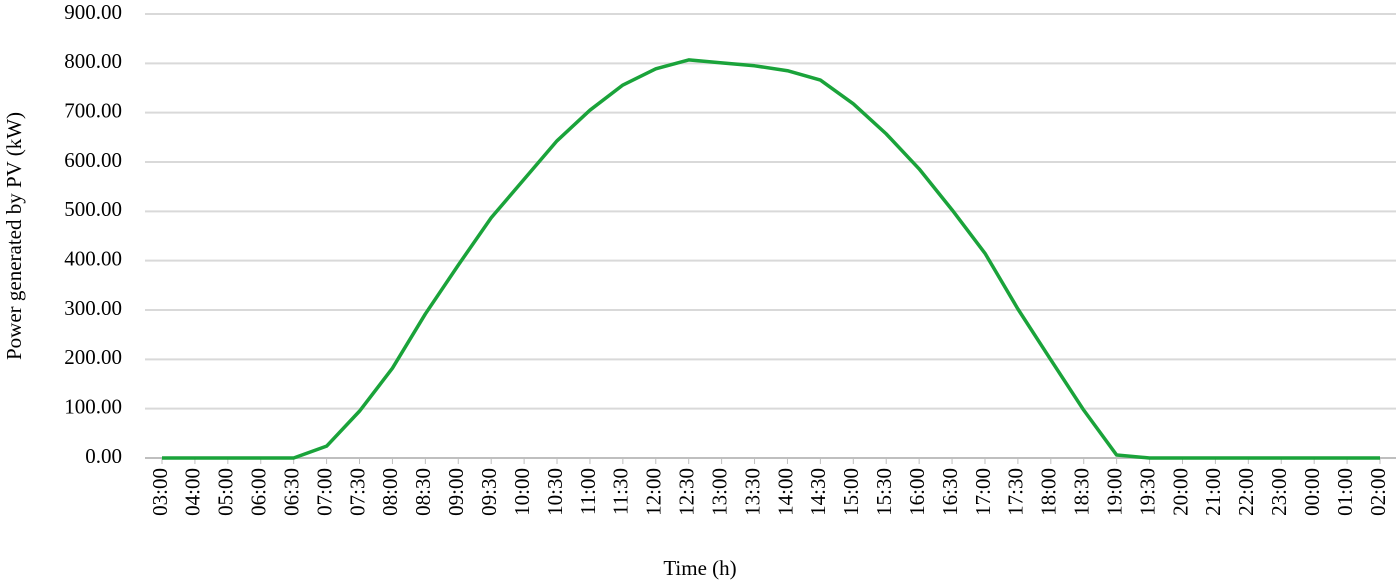  I want to click on x-tick-label: 15:00, so click(851, 492).